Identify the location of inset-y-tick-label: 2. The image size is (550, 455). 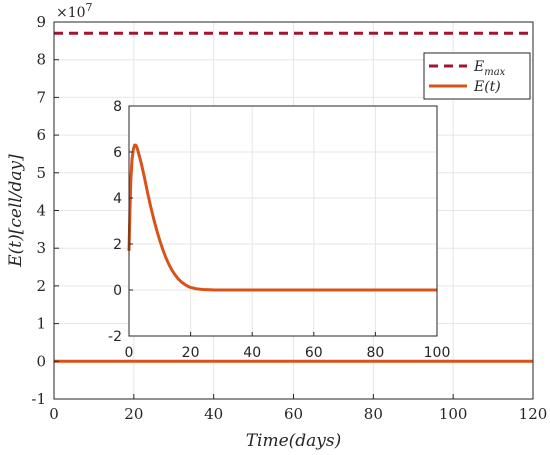
(117, 245).